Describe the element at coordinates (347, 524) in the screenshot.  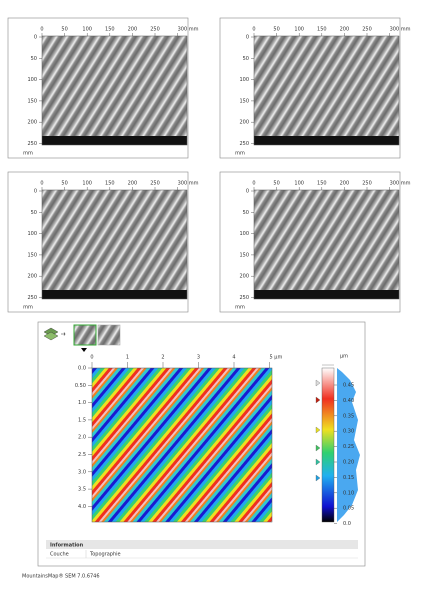
I see `scale-tick-label: 0.0` at that location.